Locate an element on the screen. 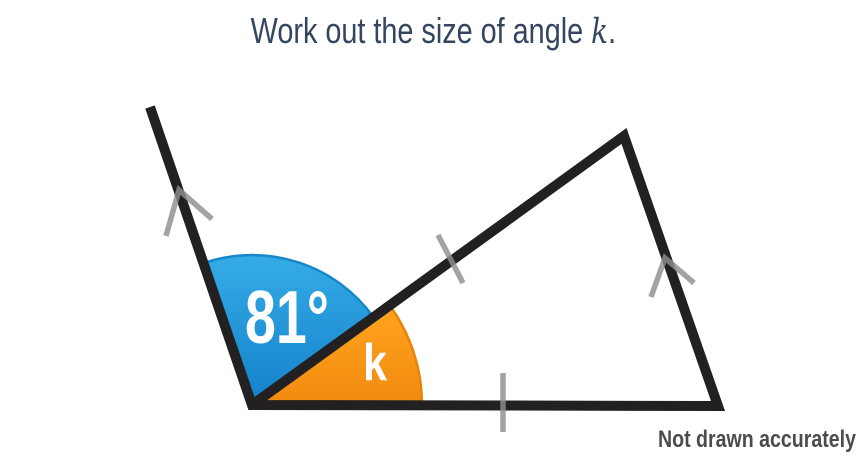 The width and height of the screenshot is (867, 466). question-title: Work out the size of angle k. is located at coordinates (433, 31).